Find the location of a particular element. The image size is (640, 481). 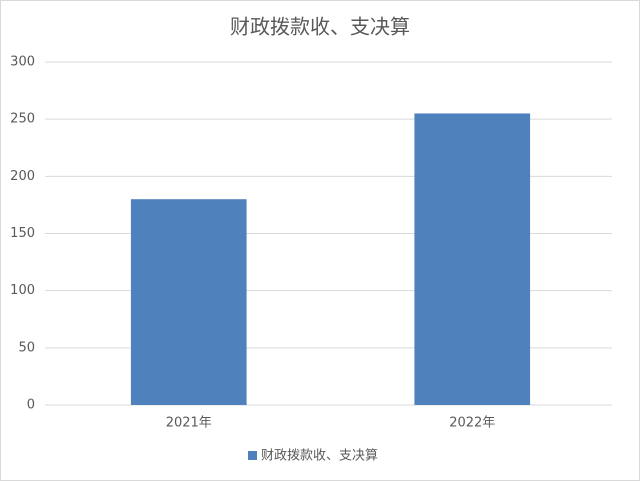

y-tick-label: 300 is located at coordinates (22, 62).